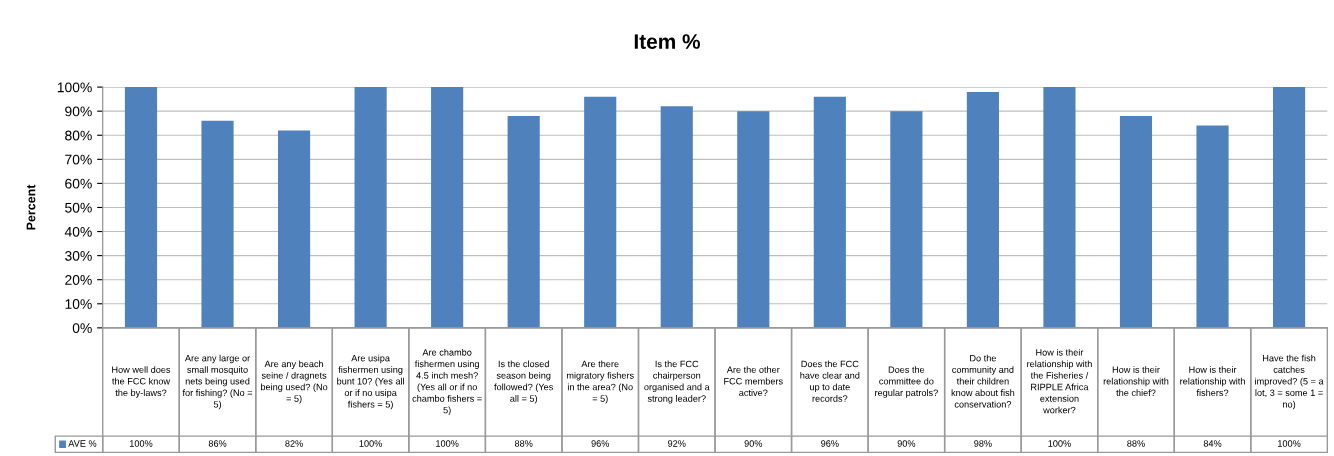  What do you see at coordinates (906, 382) in the screenshot?
I see `x-tick-label: Does the committee do regular patrols?` at bounding box center [906, 382].